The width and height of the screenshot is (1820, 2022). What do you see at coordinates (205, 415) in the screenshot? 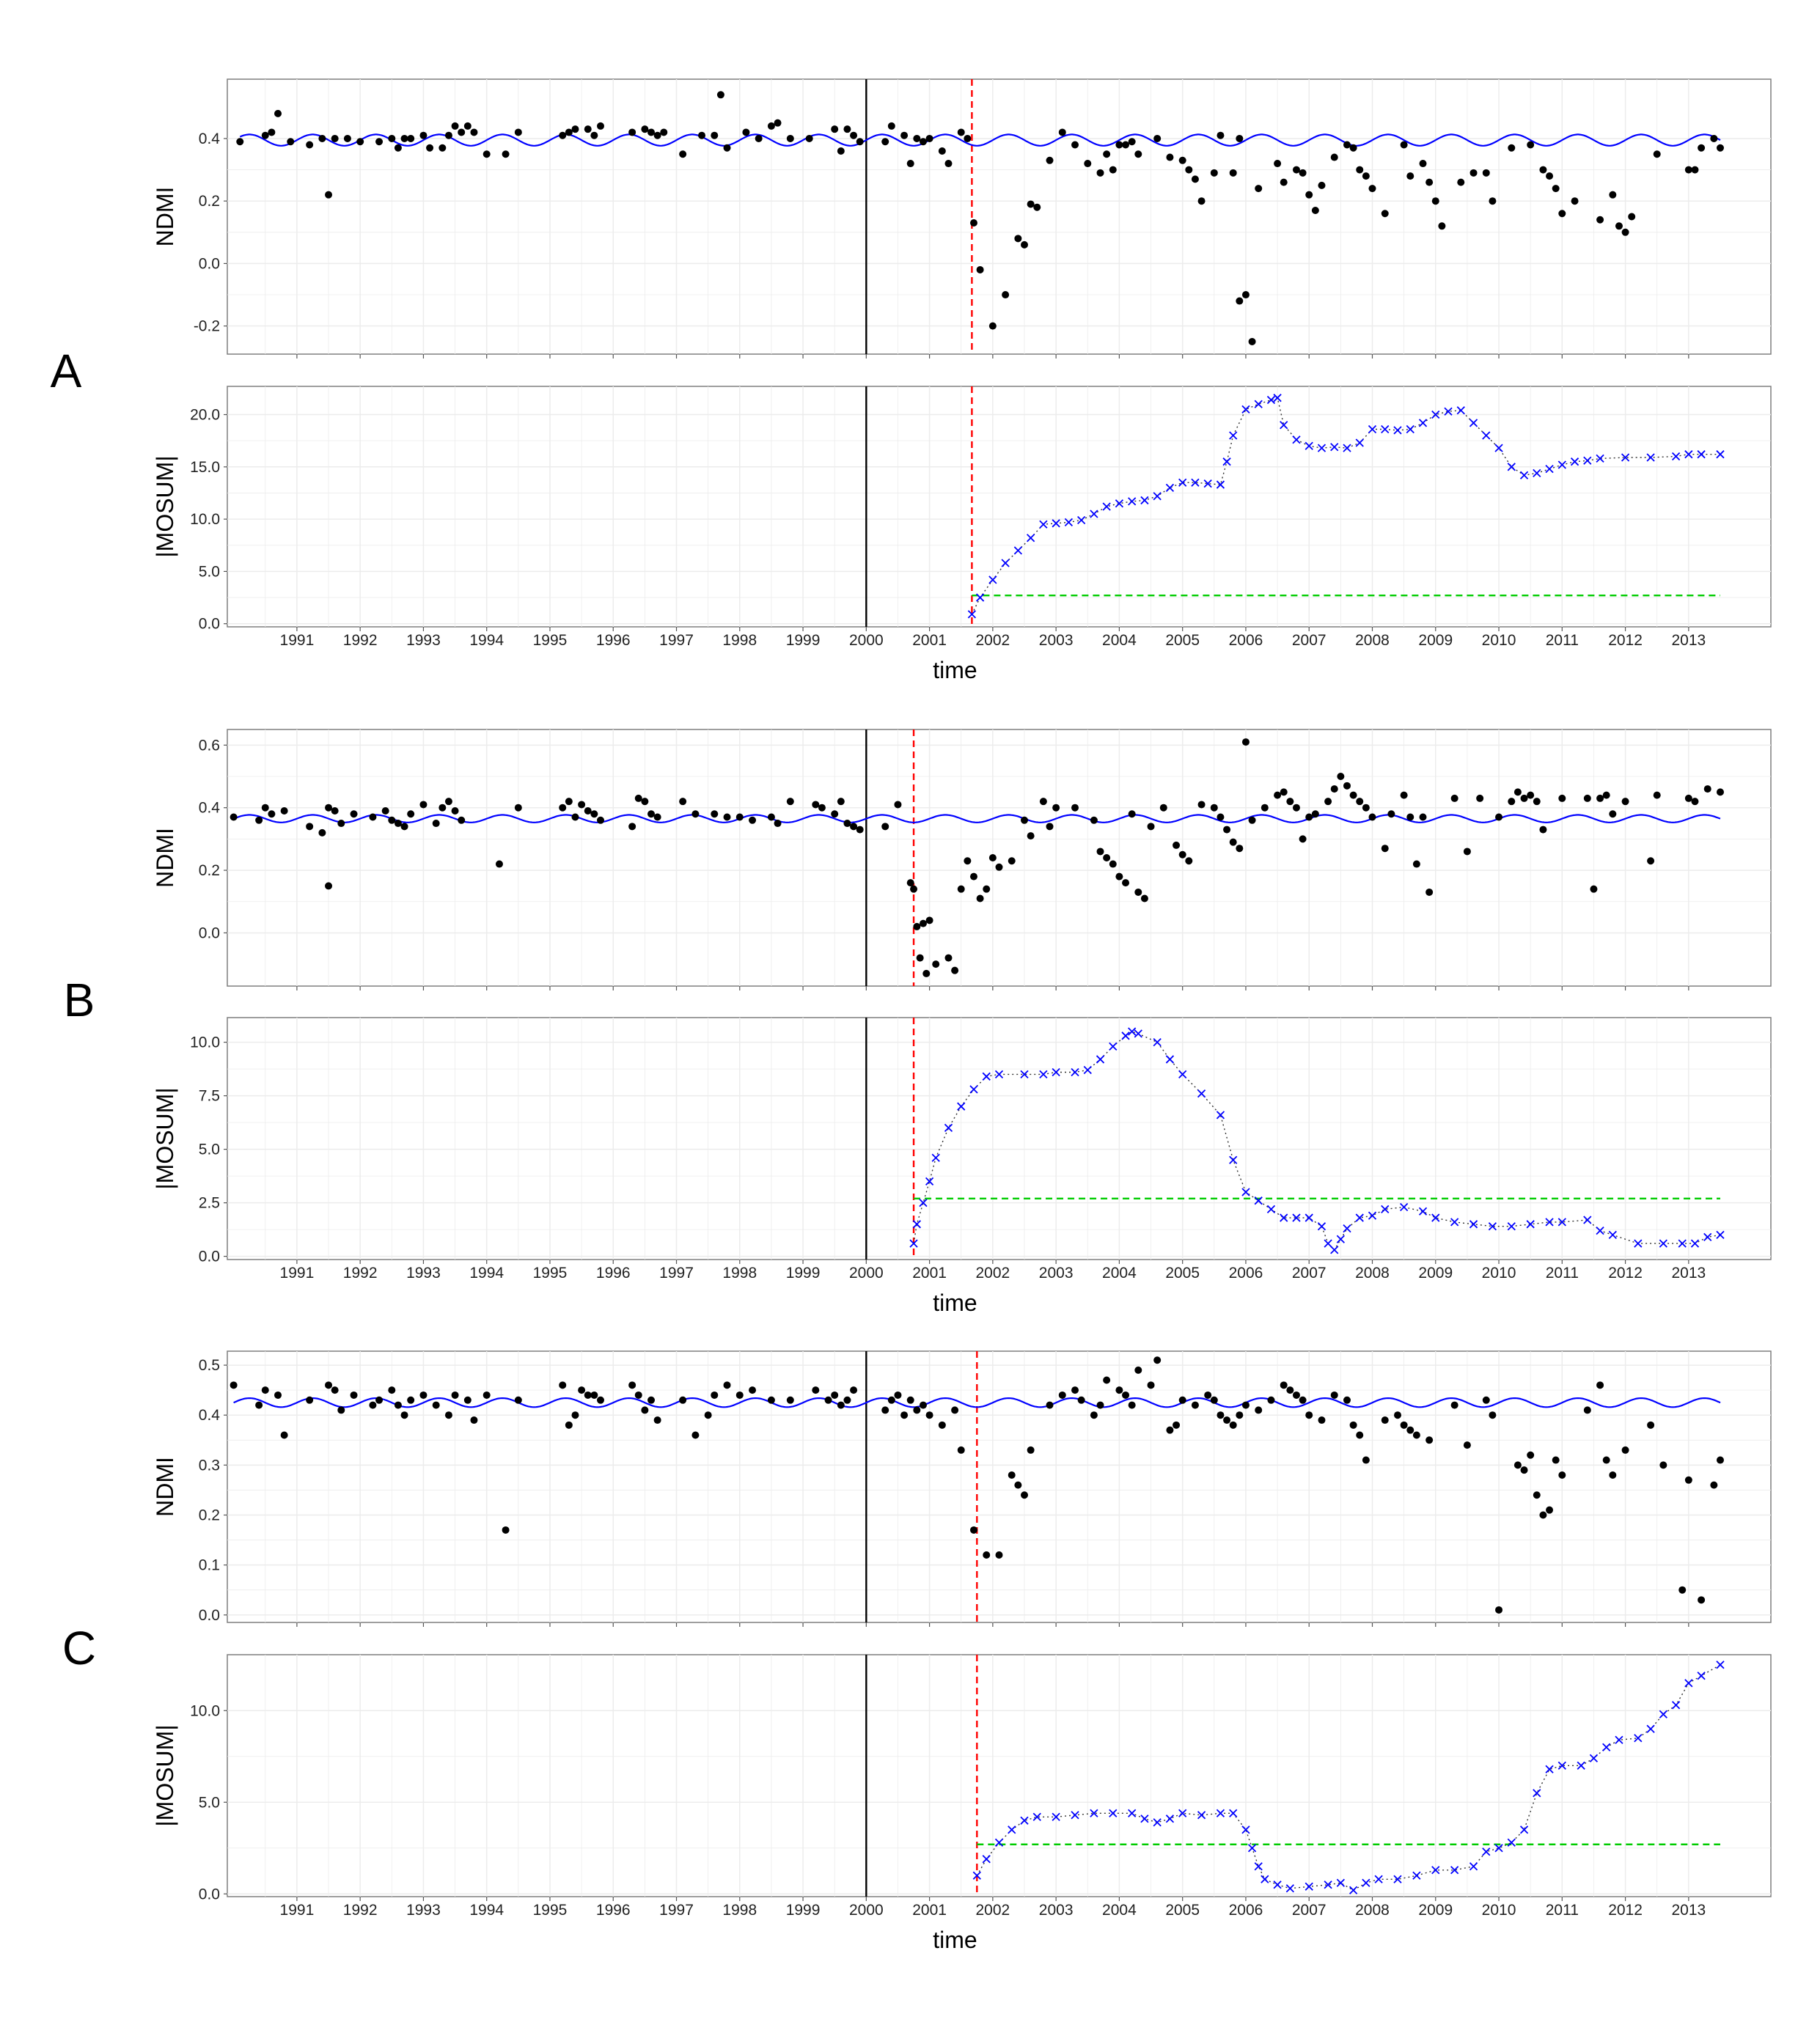
I see `y-tick-label: 20.0` at bounding box center [205, 415].